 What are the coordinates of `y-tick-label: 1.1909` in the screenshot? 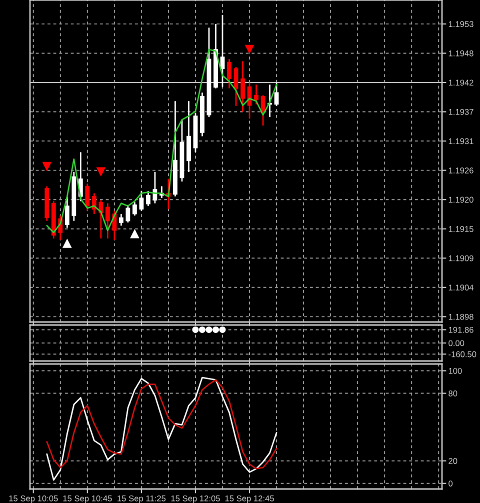 It's located at (461, 258).